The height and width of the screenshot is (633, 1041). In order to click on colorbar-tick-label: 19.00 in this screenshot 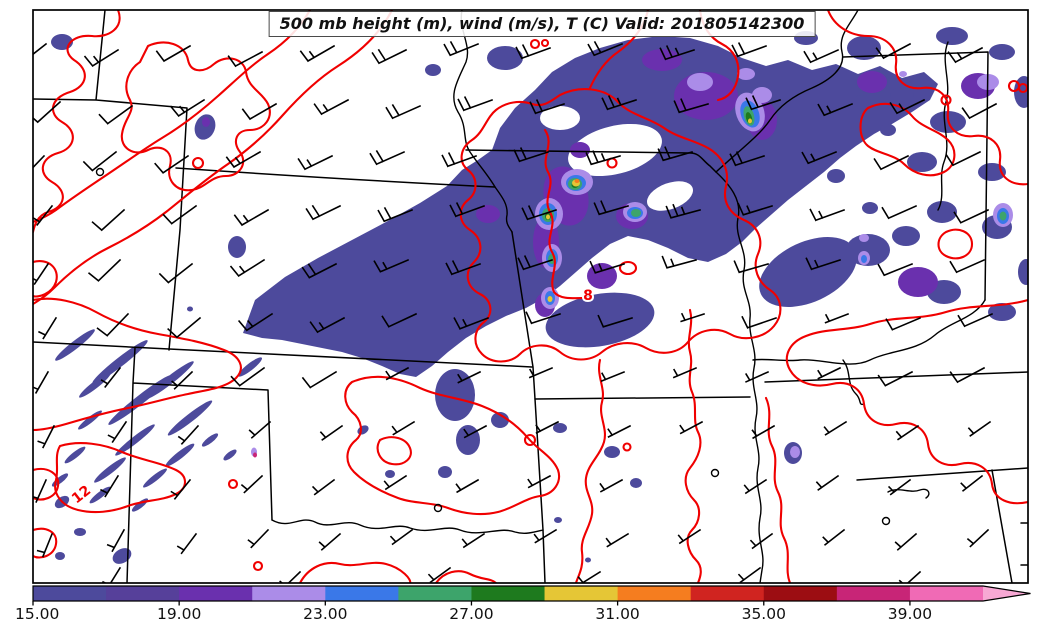, I will do `click(179, 614)`.